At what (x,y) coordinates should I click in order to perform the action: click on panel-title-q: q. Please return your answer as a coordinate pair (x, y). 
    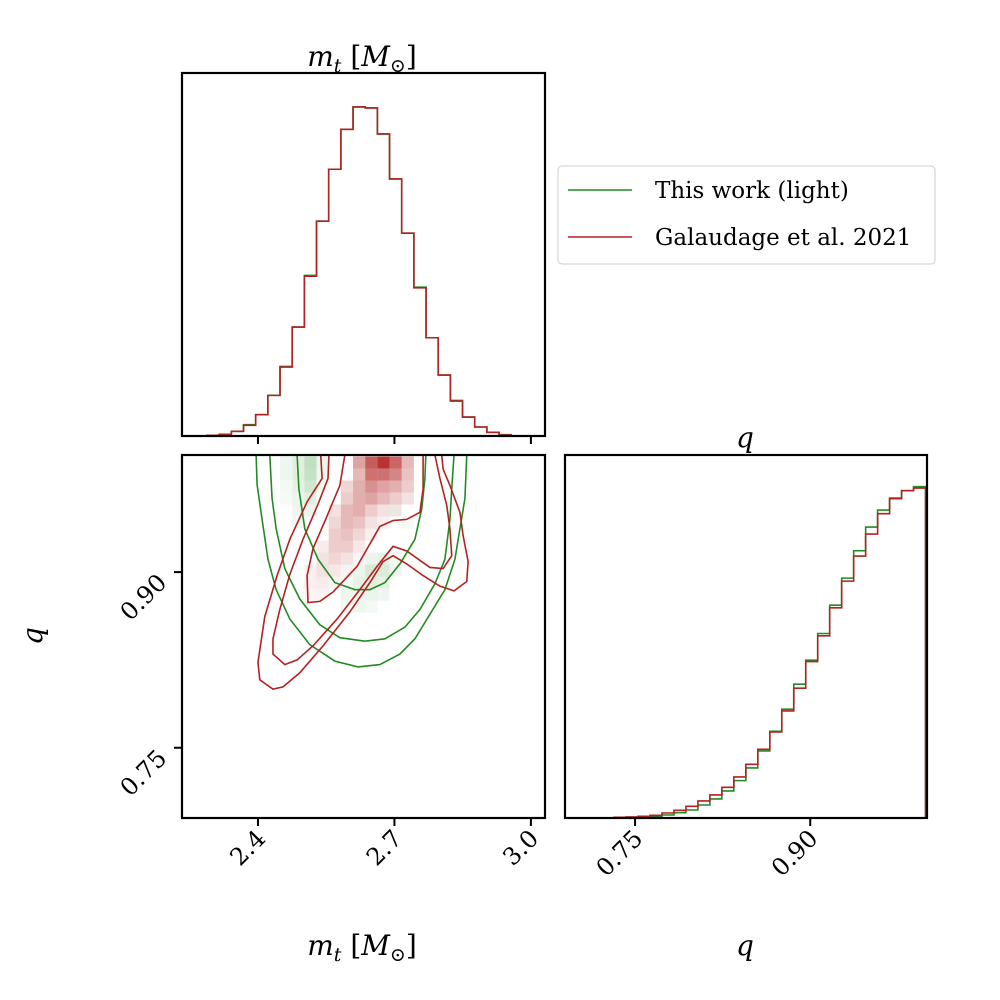
    Looking at the image, I should click on (745, 437).